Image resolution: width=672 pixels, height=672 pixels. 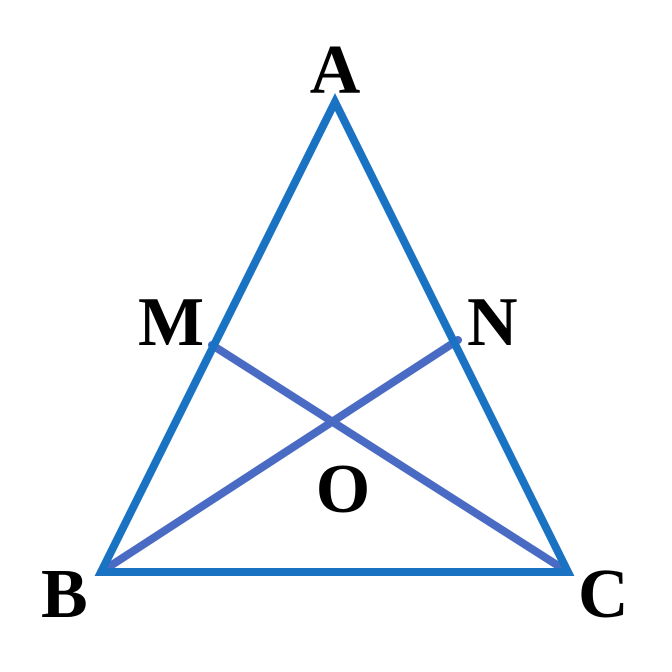 What do you see at coordinates (171, 322) in the screenshot?
I see `label-M: M` at bounding box center [171, 322].